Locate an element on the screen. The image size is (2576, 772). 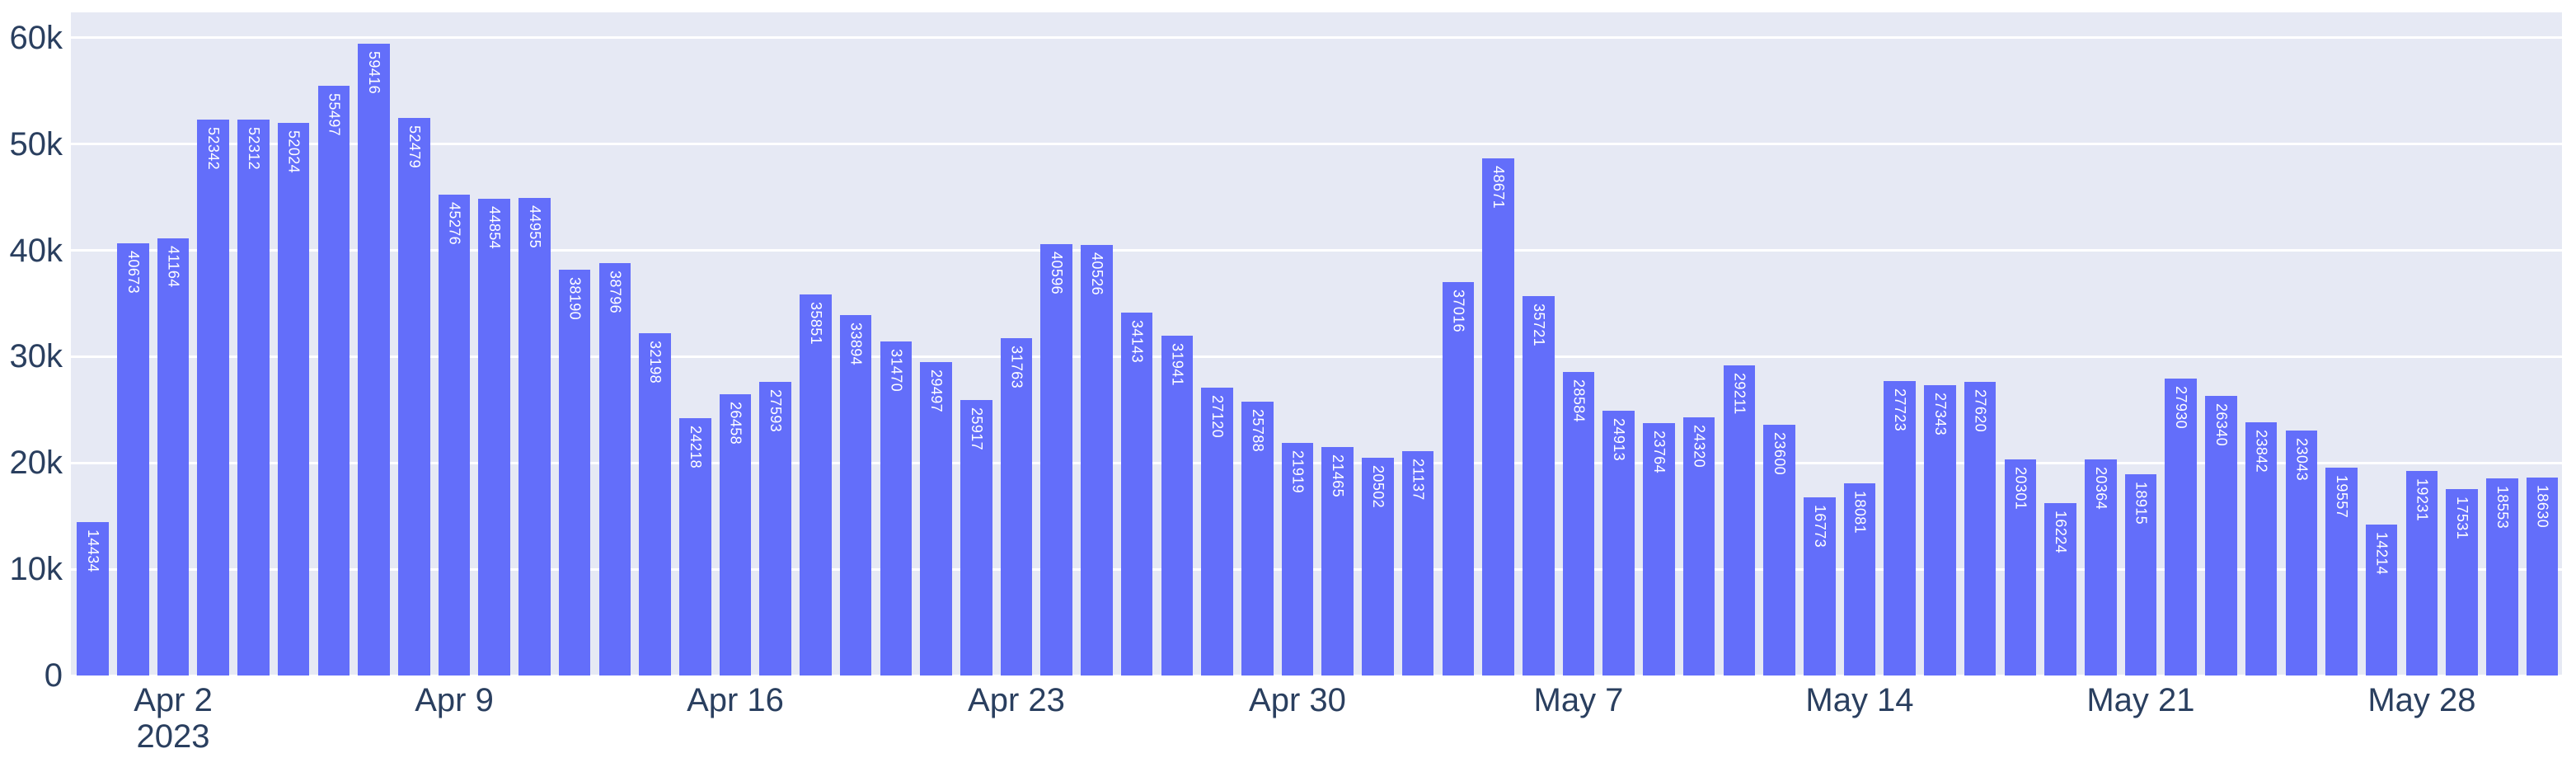
bar-2023-04-17: 27593 is located at coordinates (775, 529).